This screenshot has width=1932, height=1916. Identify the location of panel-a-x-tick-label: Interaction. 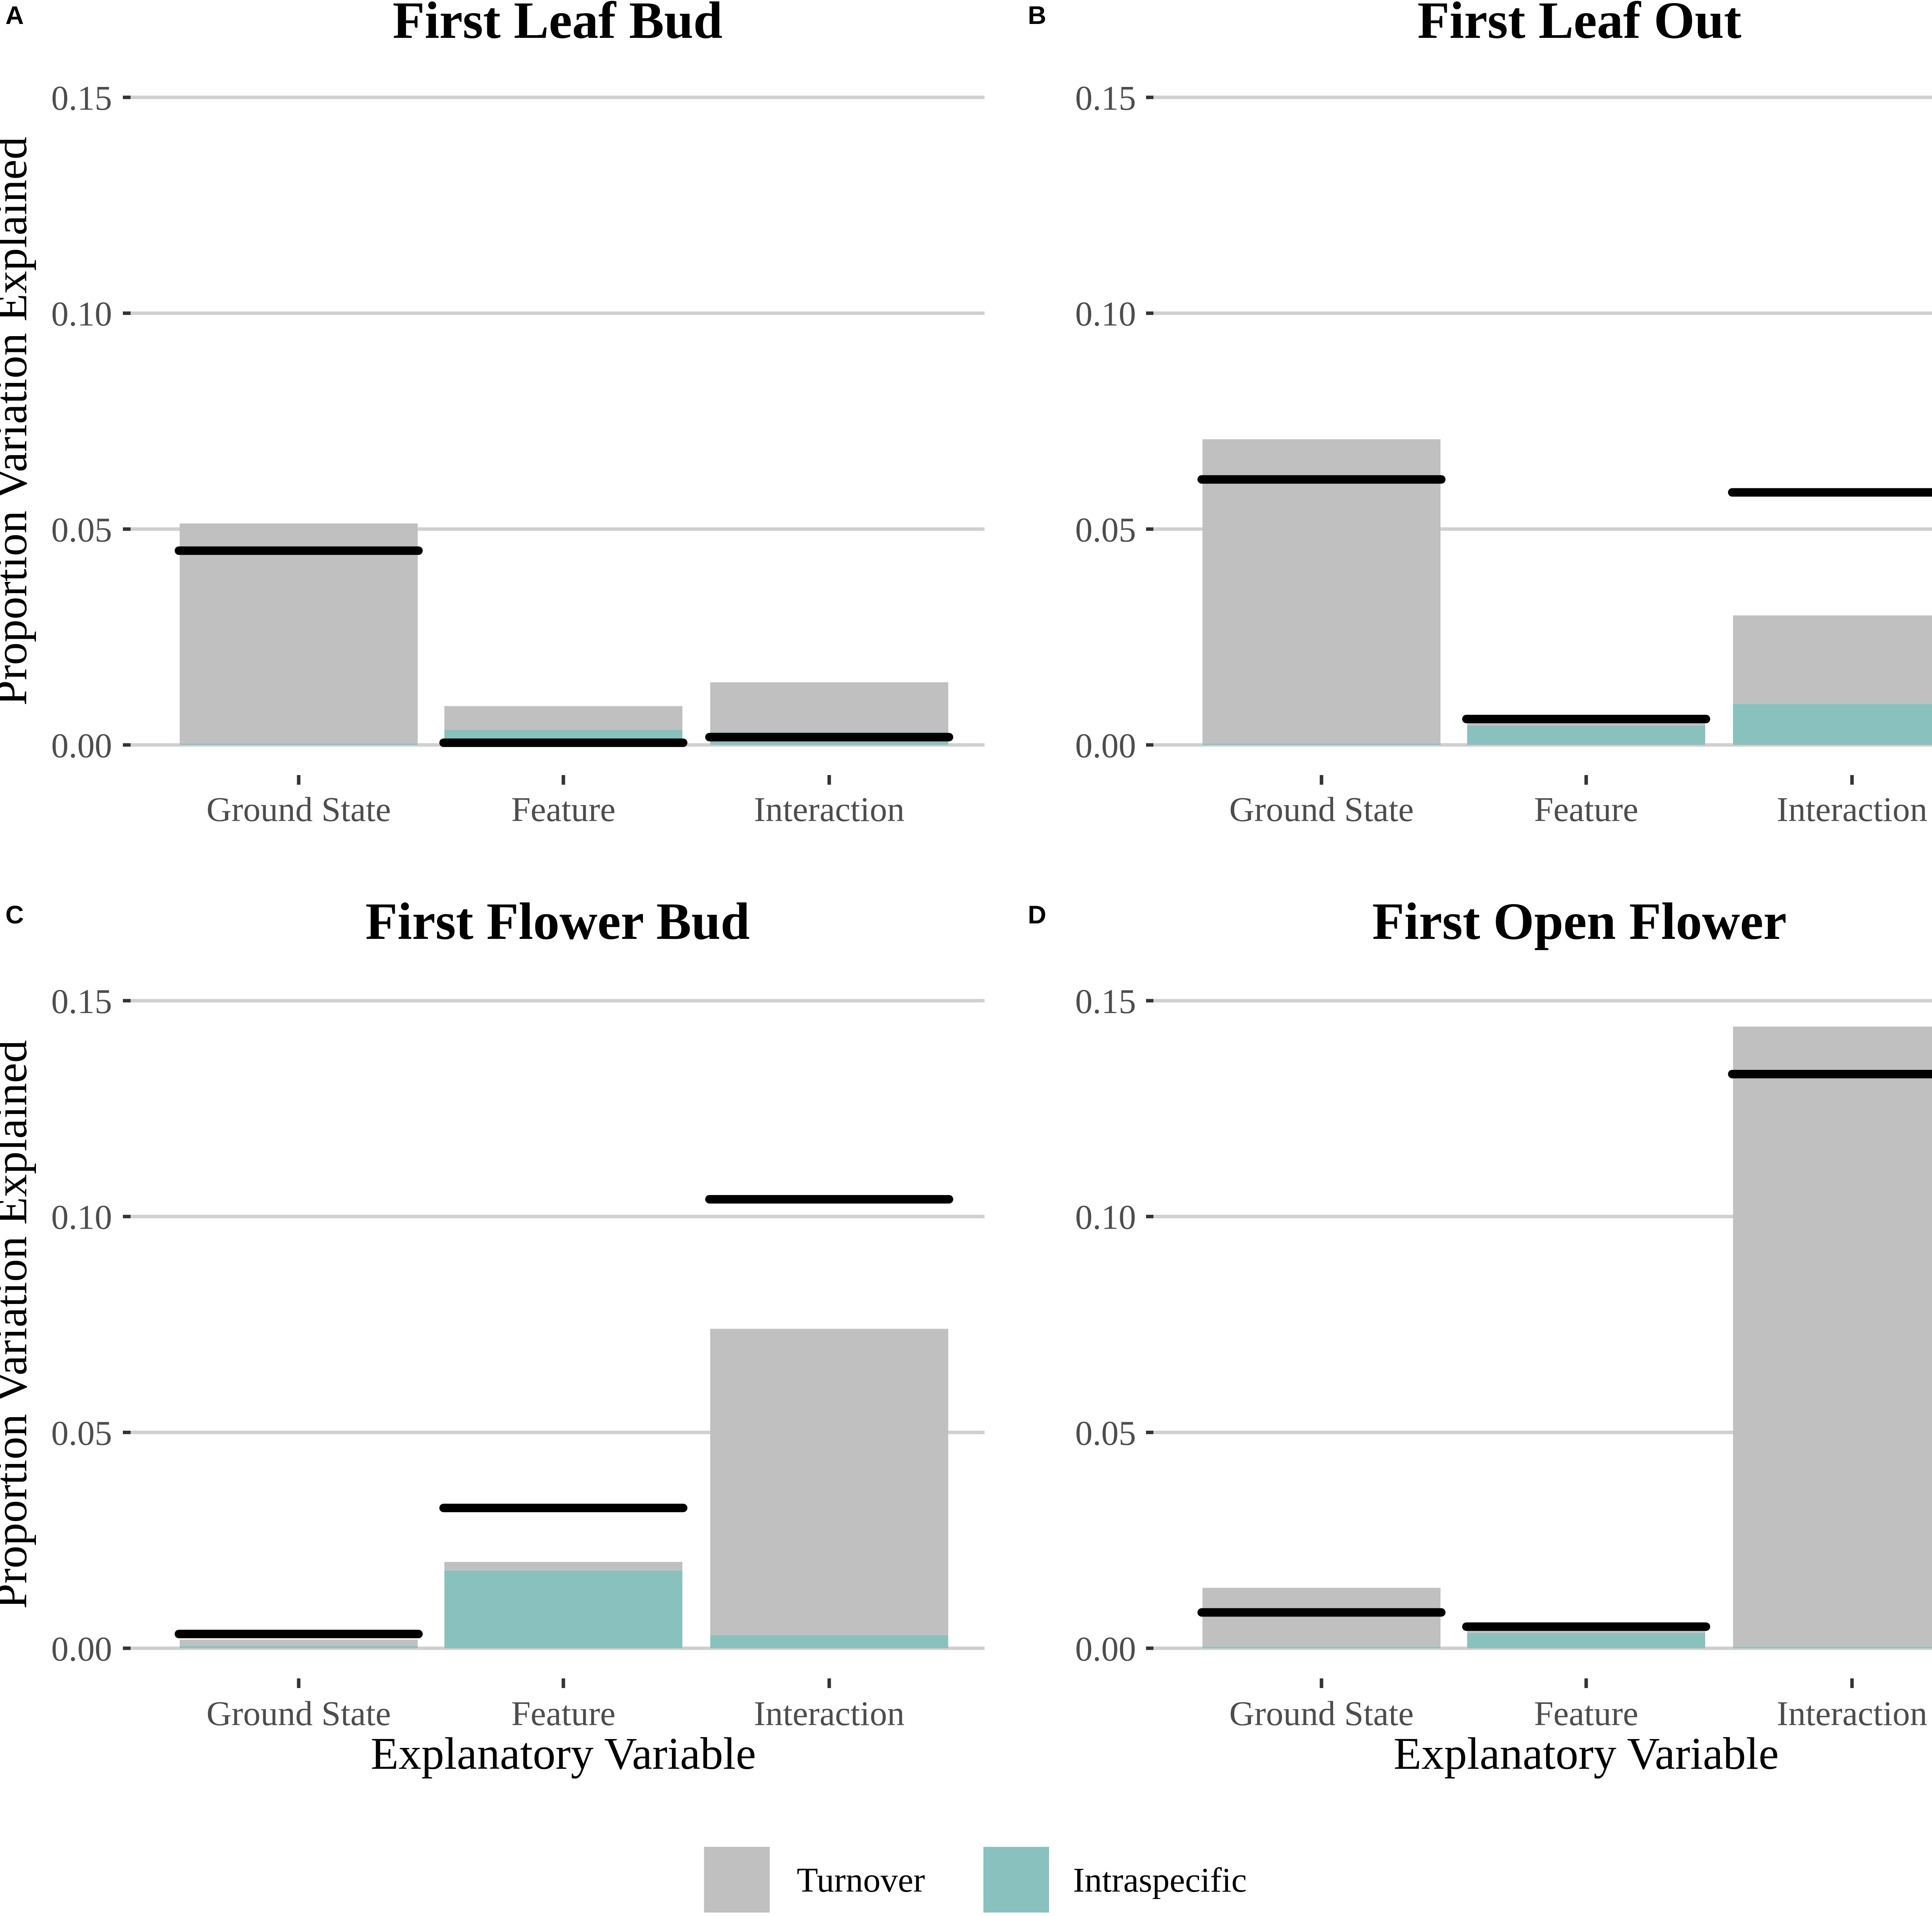
(829, 810).